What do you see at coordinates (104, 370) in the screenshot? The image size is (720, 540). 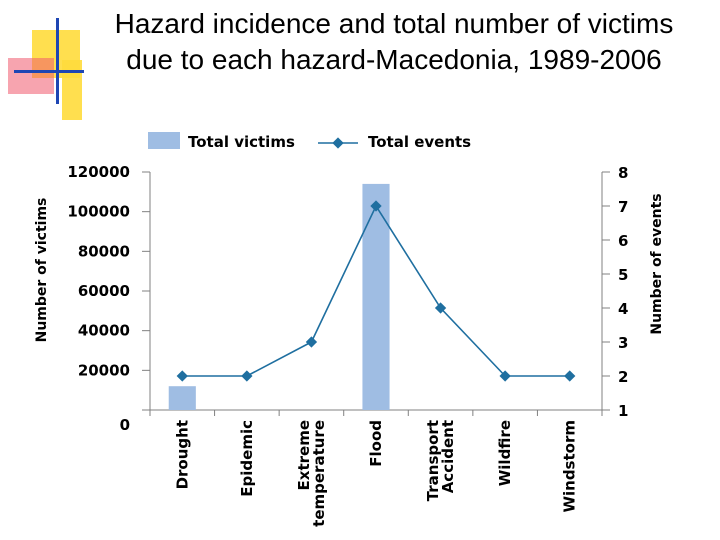 I see `left-tick-label: 20000` at bounding box center [104, 370].